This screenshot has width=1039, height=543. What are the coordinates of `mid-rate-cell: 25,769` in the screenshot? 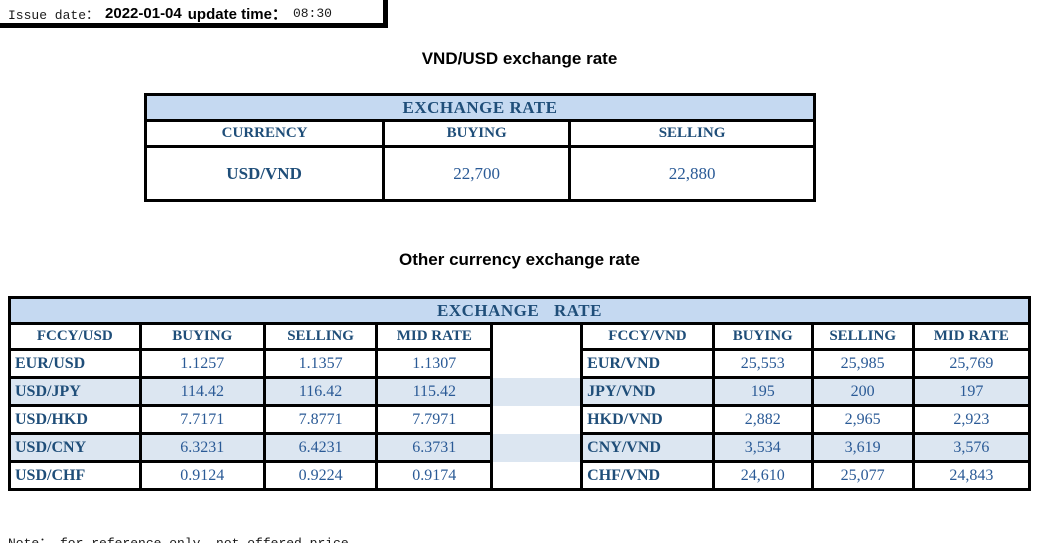 It's located at (971, 363).